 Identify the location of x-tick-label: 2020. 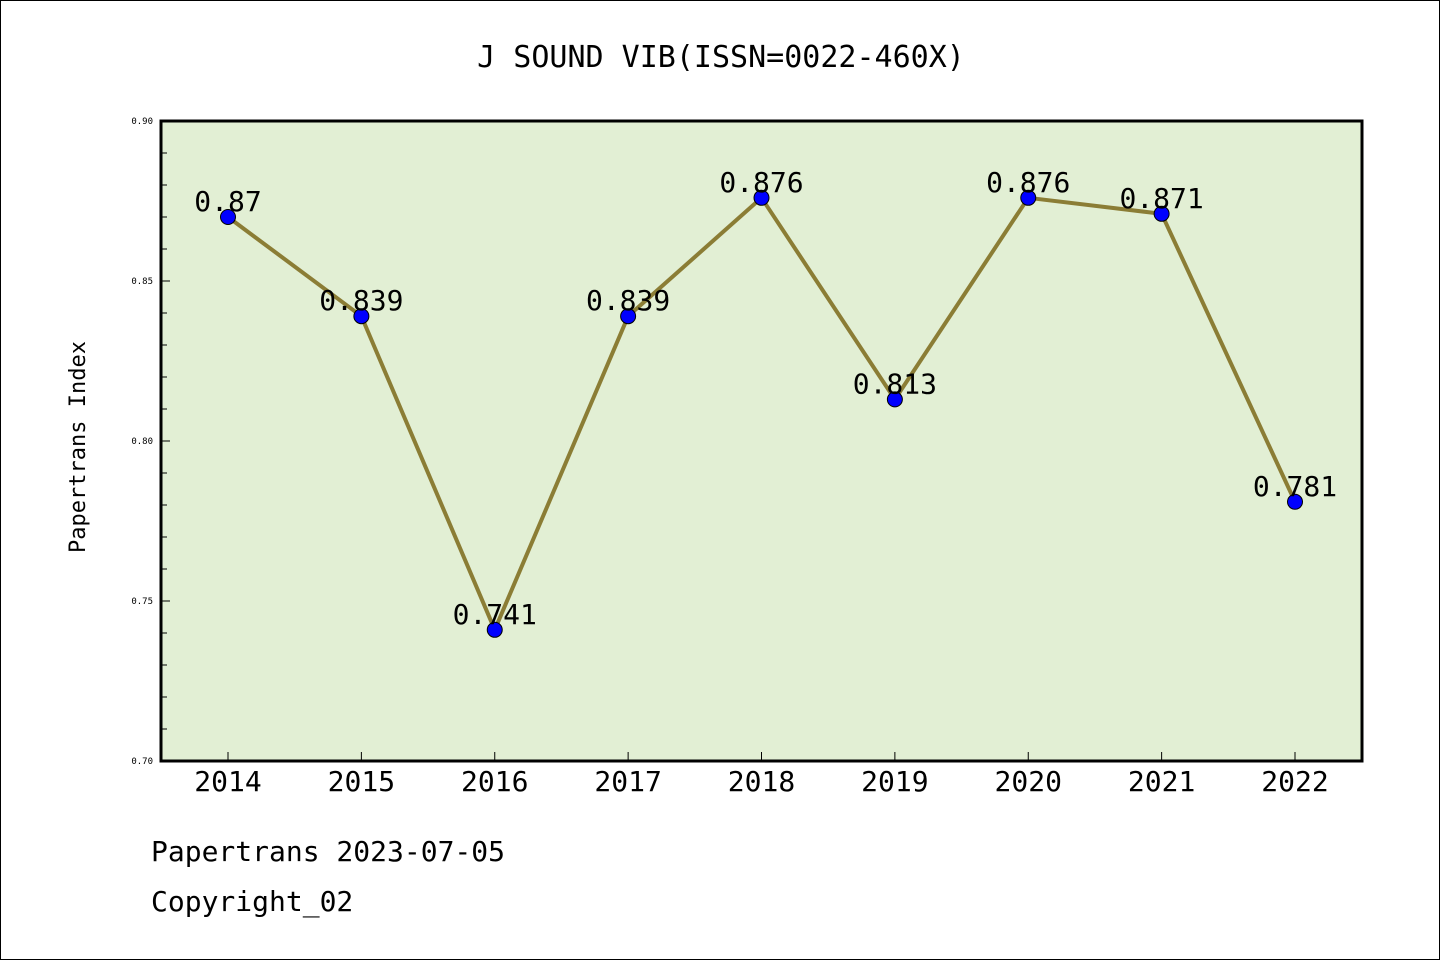
(1028, 781).